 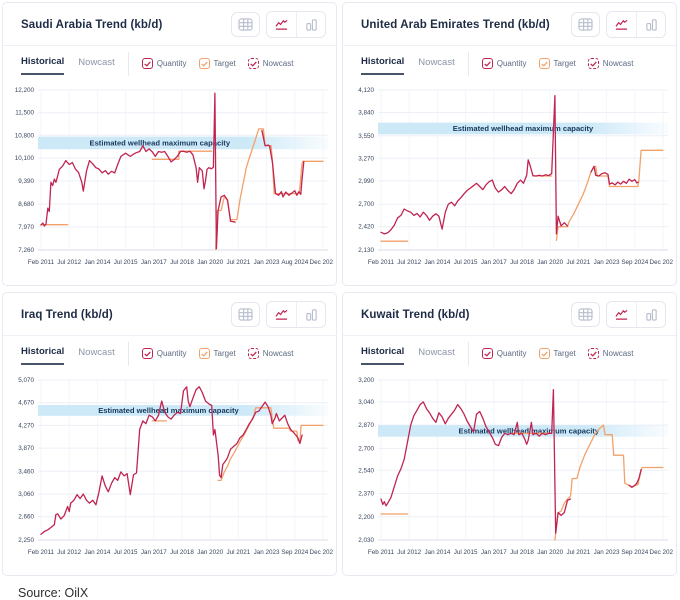 What do you see at coordinates (25, 90) in the screenshot?
I see `svg-text: 12,200` at bounding box center [25, 90].